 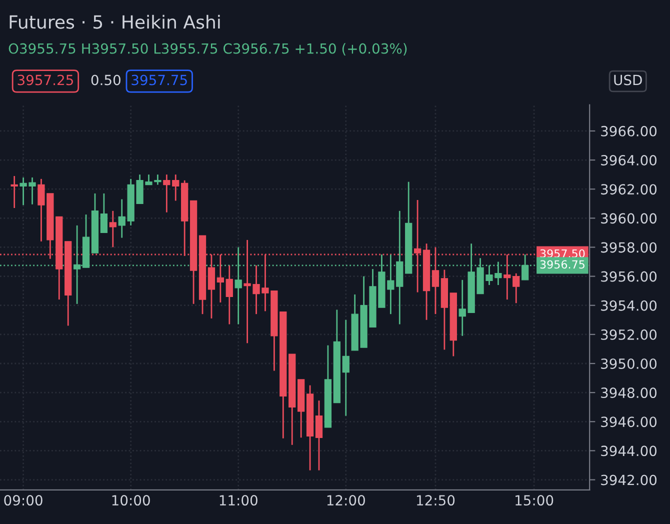 What do you see at coordinates (629, 131) in the screenshot?
I see `y-tick-label: 3966.00` at bounding box center [629, 131].